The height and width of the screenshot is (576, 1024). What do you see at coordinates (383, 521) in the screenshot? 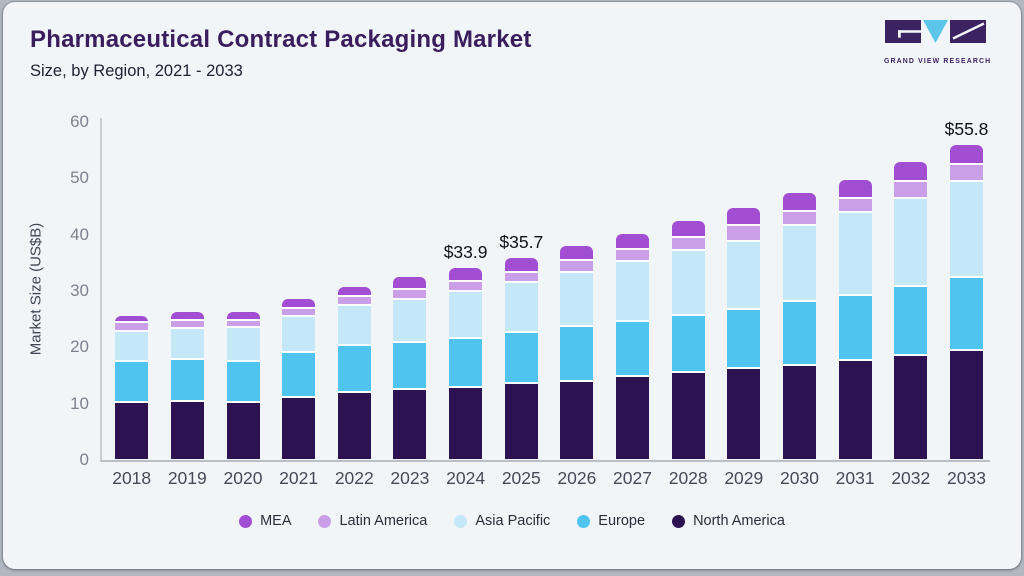
I see `legend-label: Latin America` at bounding box center [383, 521].